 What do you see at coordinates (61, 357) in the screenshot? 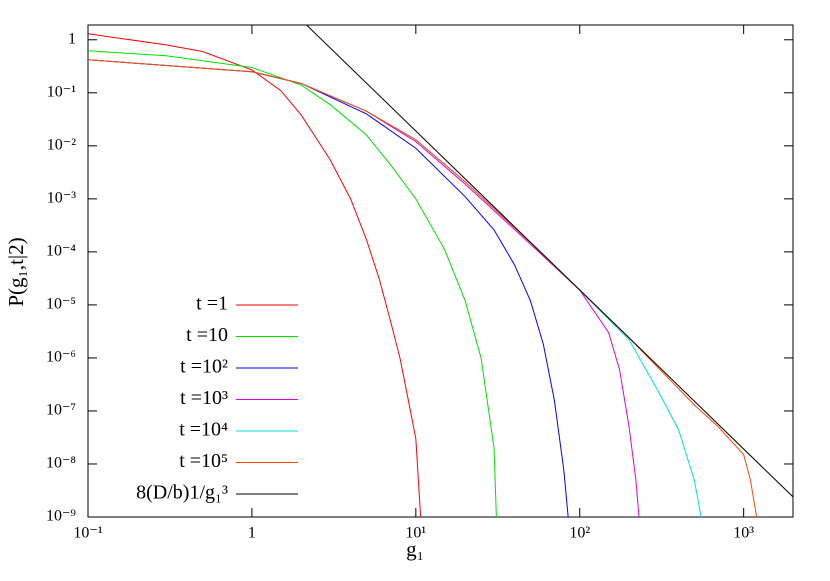
I see `y-tick-label: 10⁻⁶` at bounding box center [61, 357].